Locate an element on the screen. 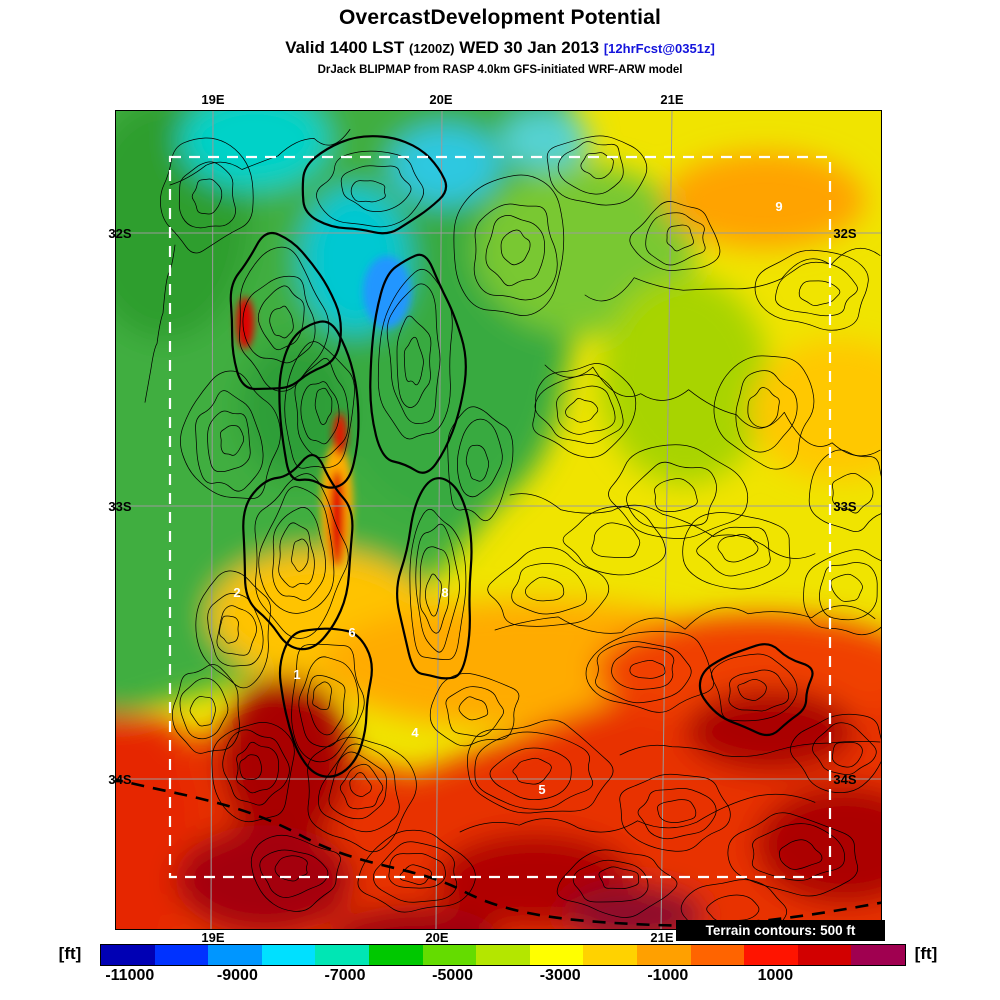 The image size is (1000, 1000). y-tick-right-34s: 34S is located at coordinates (845, 779).